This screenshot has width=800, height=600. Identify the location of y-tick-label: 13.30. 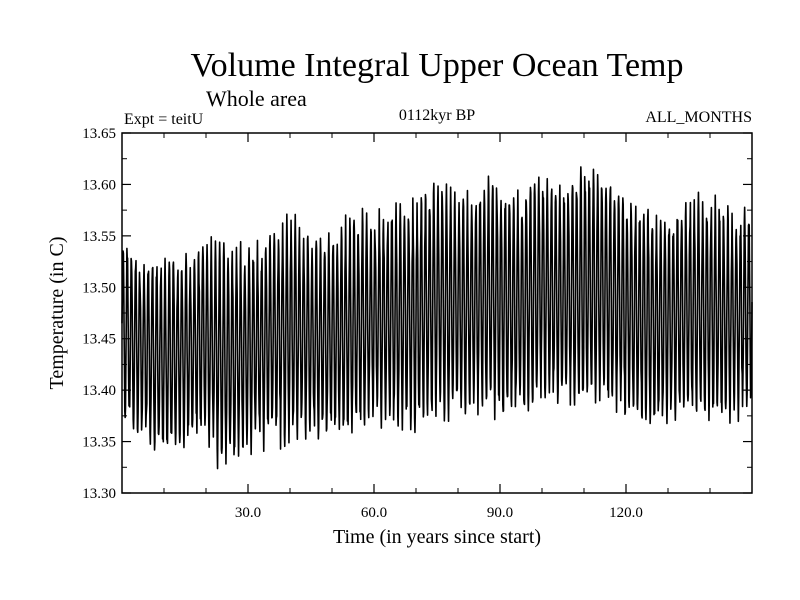
(99, 494).